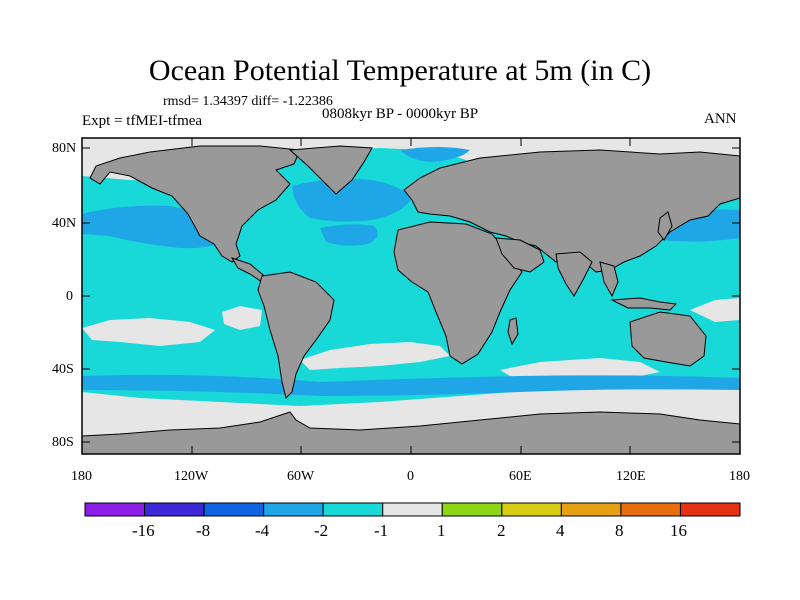 The image size is (800, 600). Describe the element at coordinates (375, 356) in the screenshot. I see `south-atlantic-band` at that location.